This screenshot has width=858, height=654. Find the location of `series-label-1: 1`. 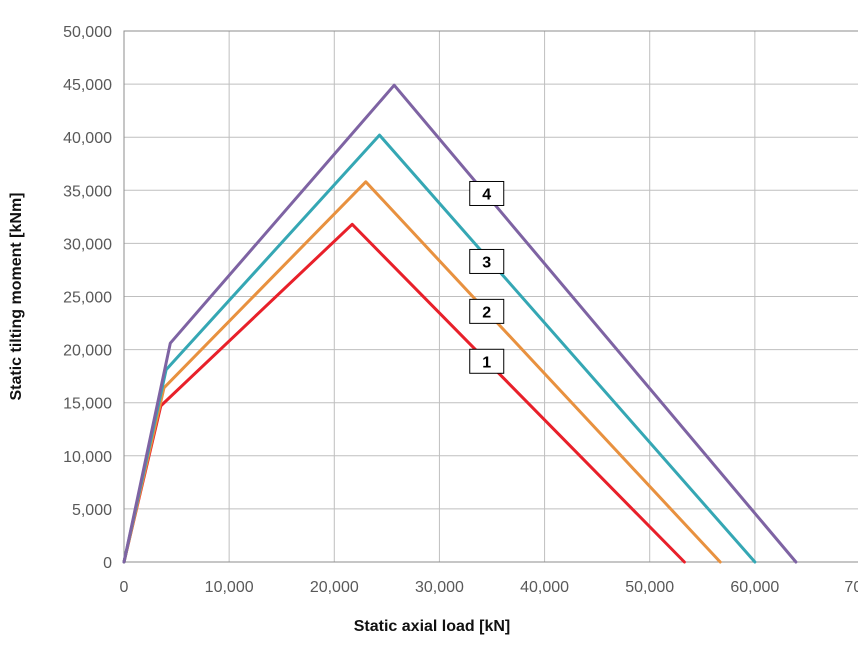

series-label-1: 1 is located at coordinates (487, 361).